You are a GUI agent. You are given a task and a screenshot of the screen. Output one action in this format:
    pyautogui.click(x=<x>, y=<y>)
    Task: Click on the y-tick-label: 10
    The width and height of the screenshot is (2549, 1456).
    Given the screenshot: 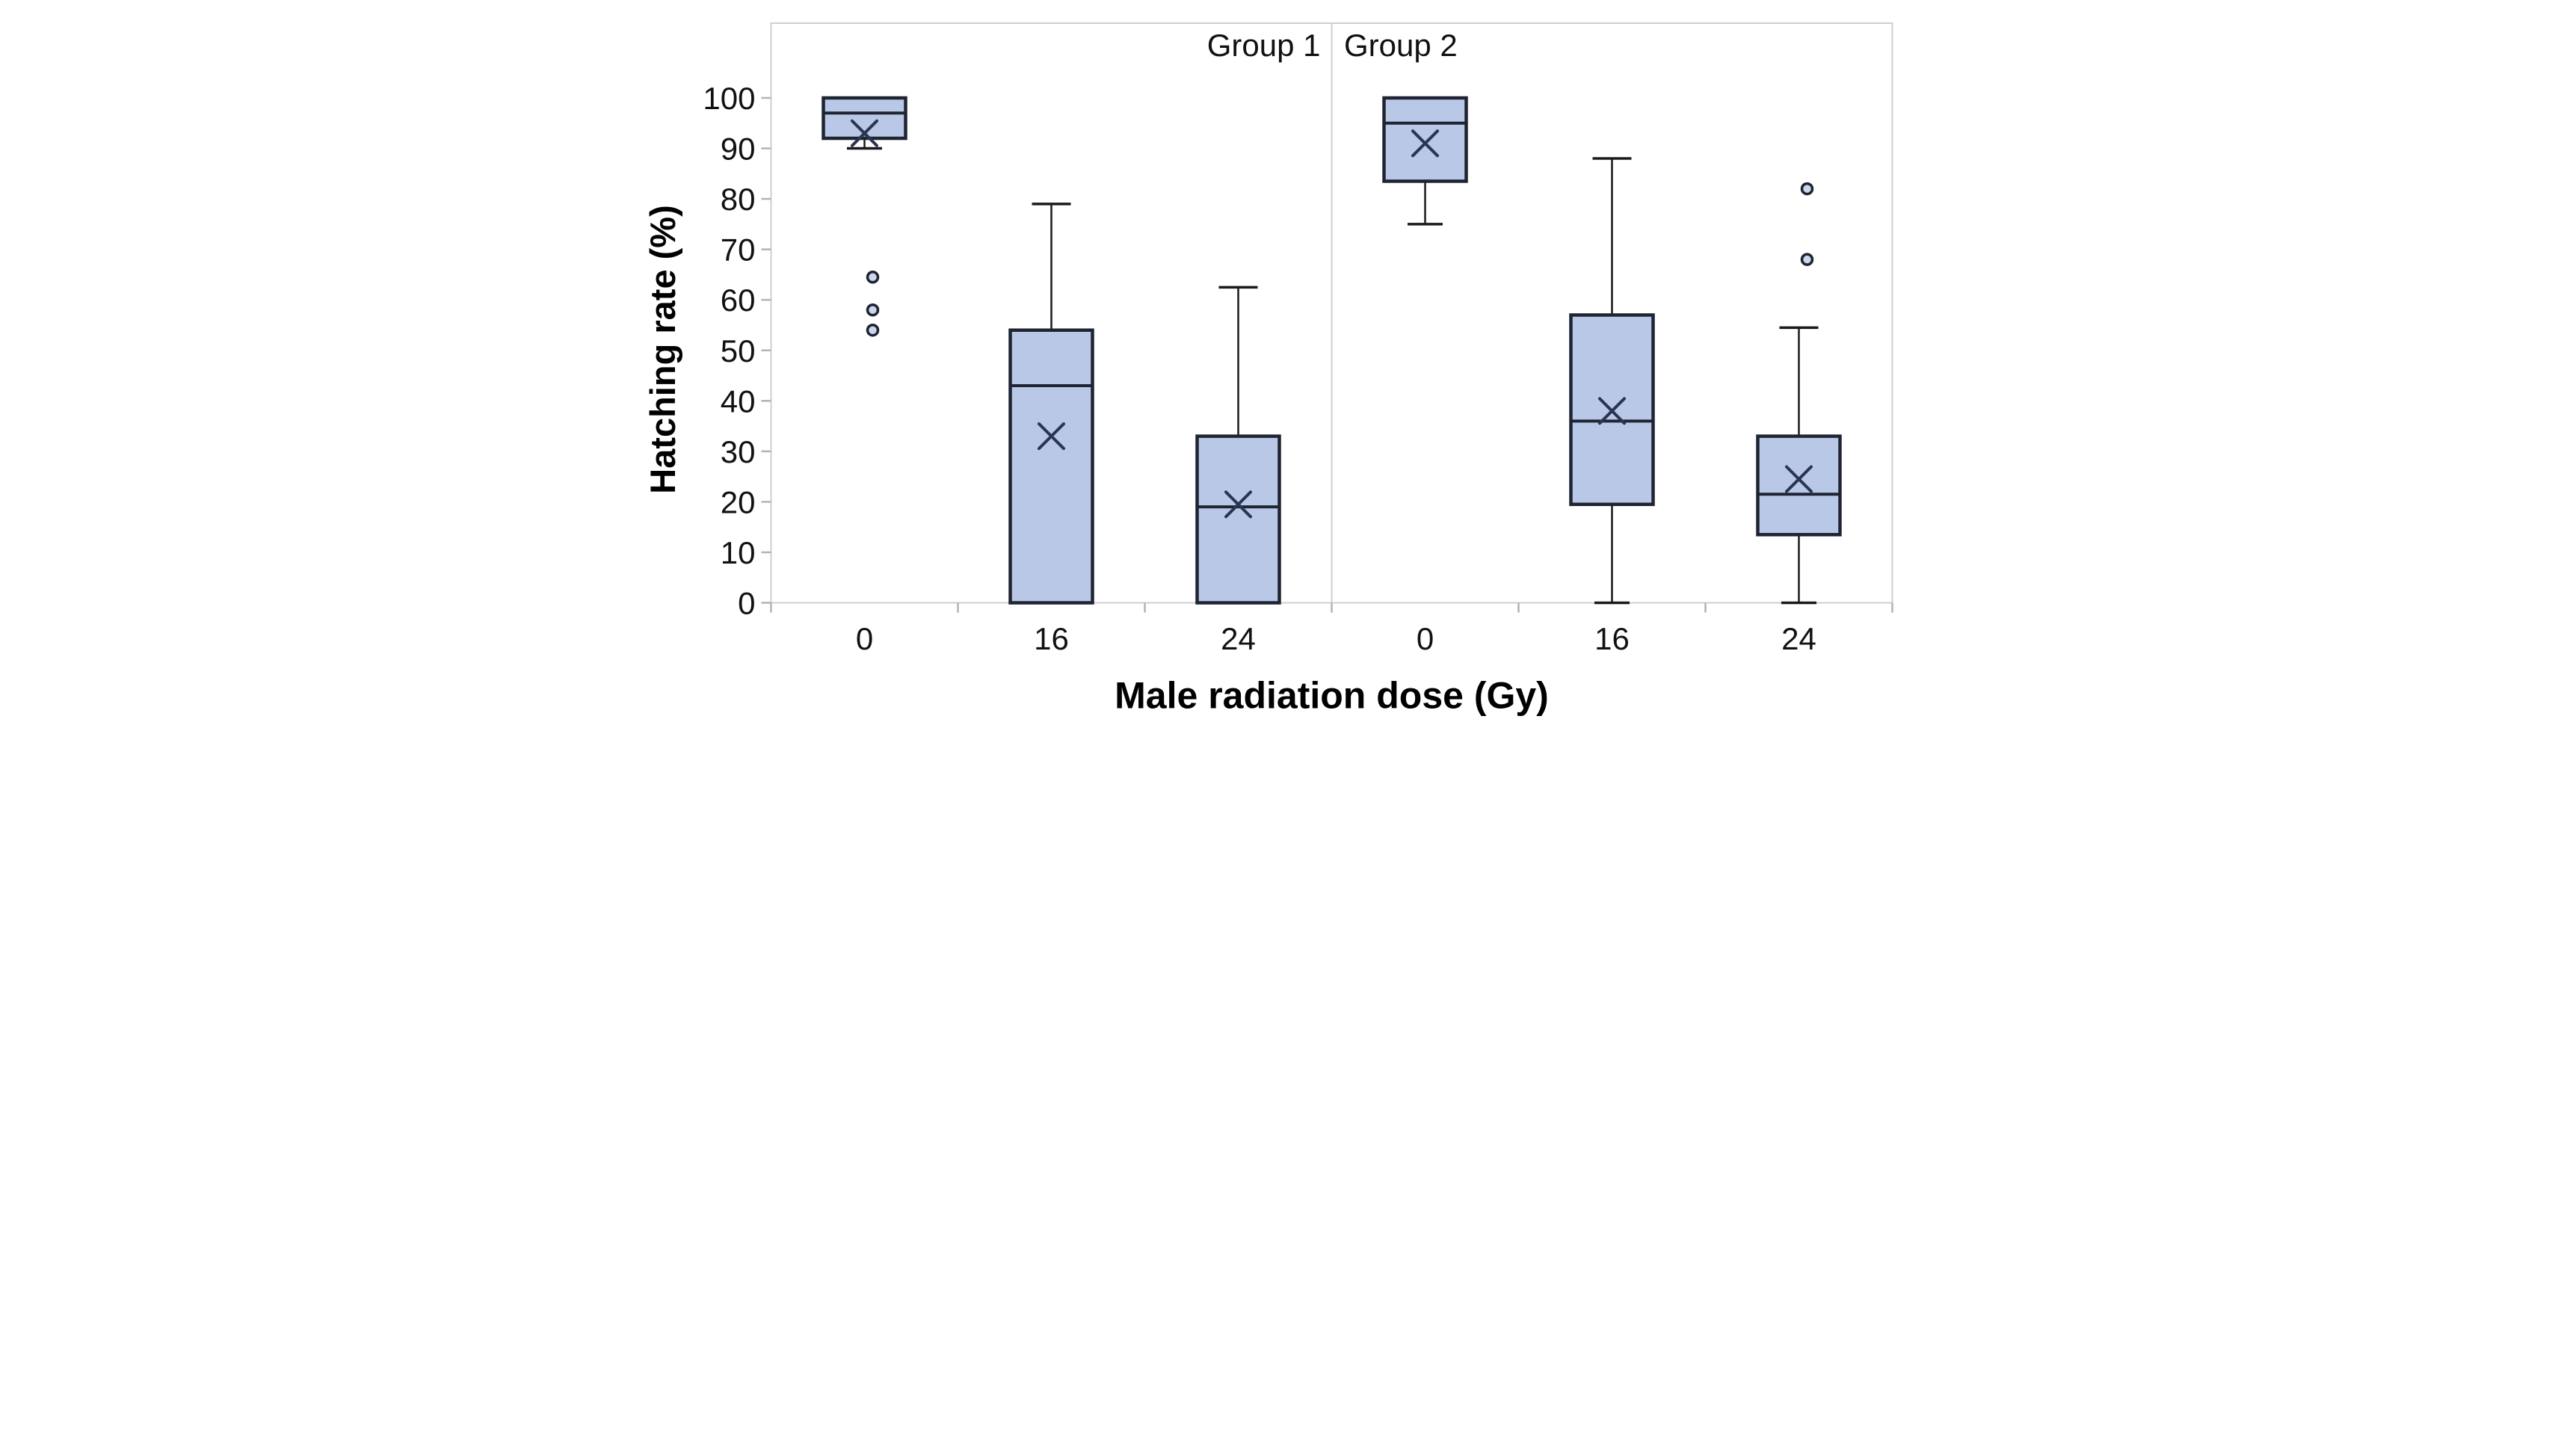 What is the action you would take?
    pyautogui.click(x=737, y=552)
    